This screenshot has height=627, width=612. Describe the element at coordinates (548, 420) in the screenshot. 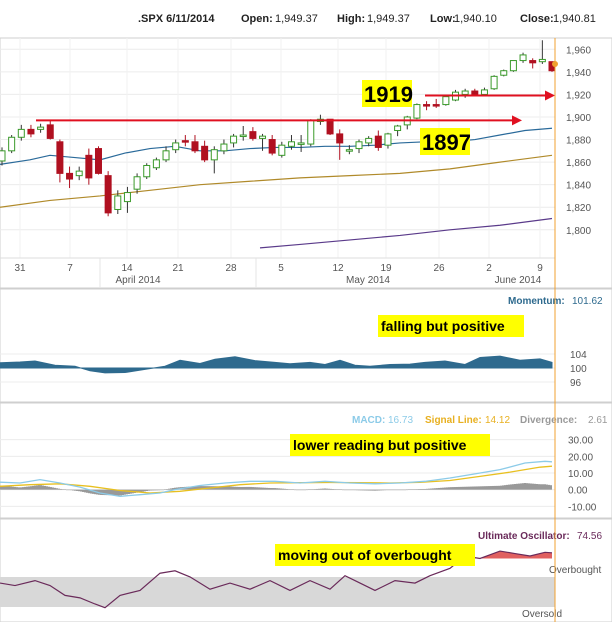

I see `divergence-title: Divergence:` at that location.